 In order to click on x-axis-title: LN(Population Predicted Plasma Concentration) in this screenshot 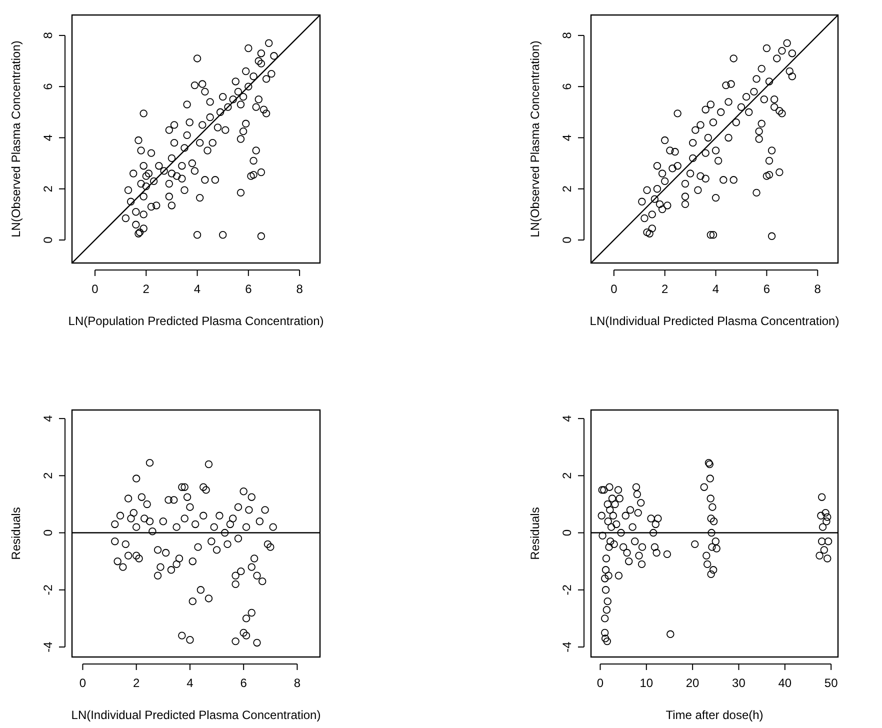, I will do `click(196, 321)`.